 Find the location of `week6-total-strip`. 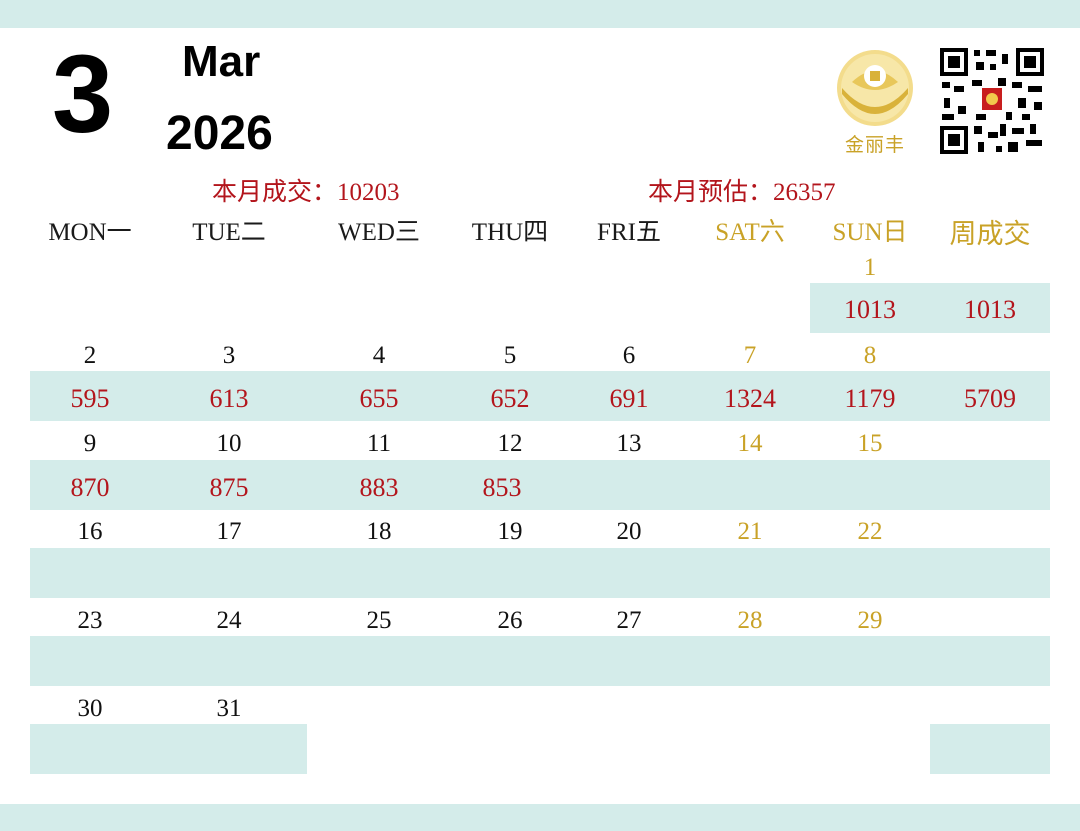

week6-total-strip is located at coordinates (990, 749).